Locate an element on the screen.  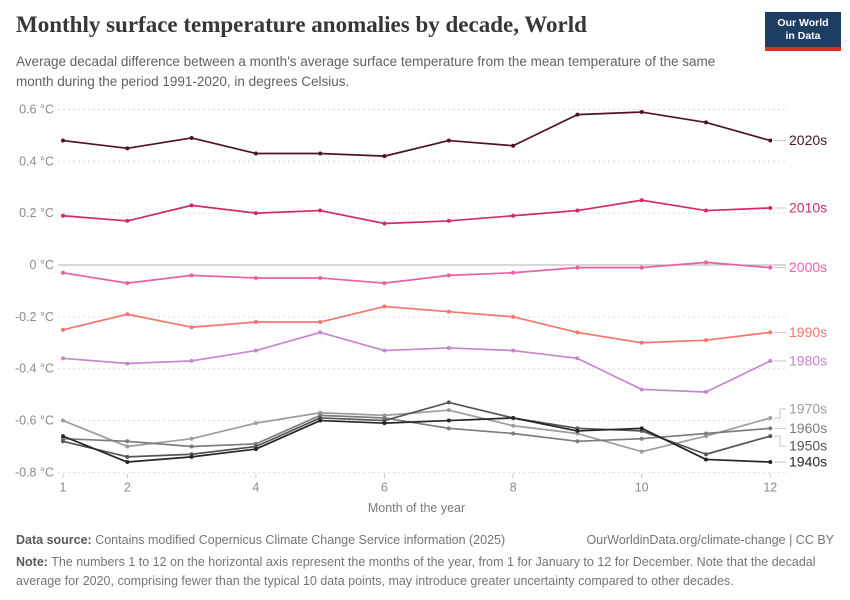
data-point-1960s-m8 is located at coordinates (513, 433).